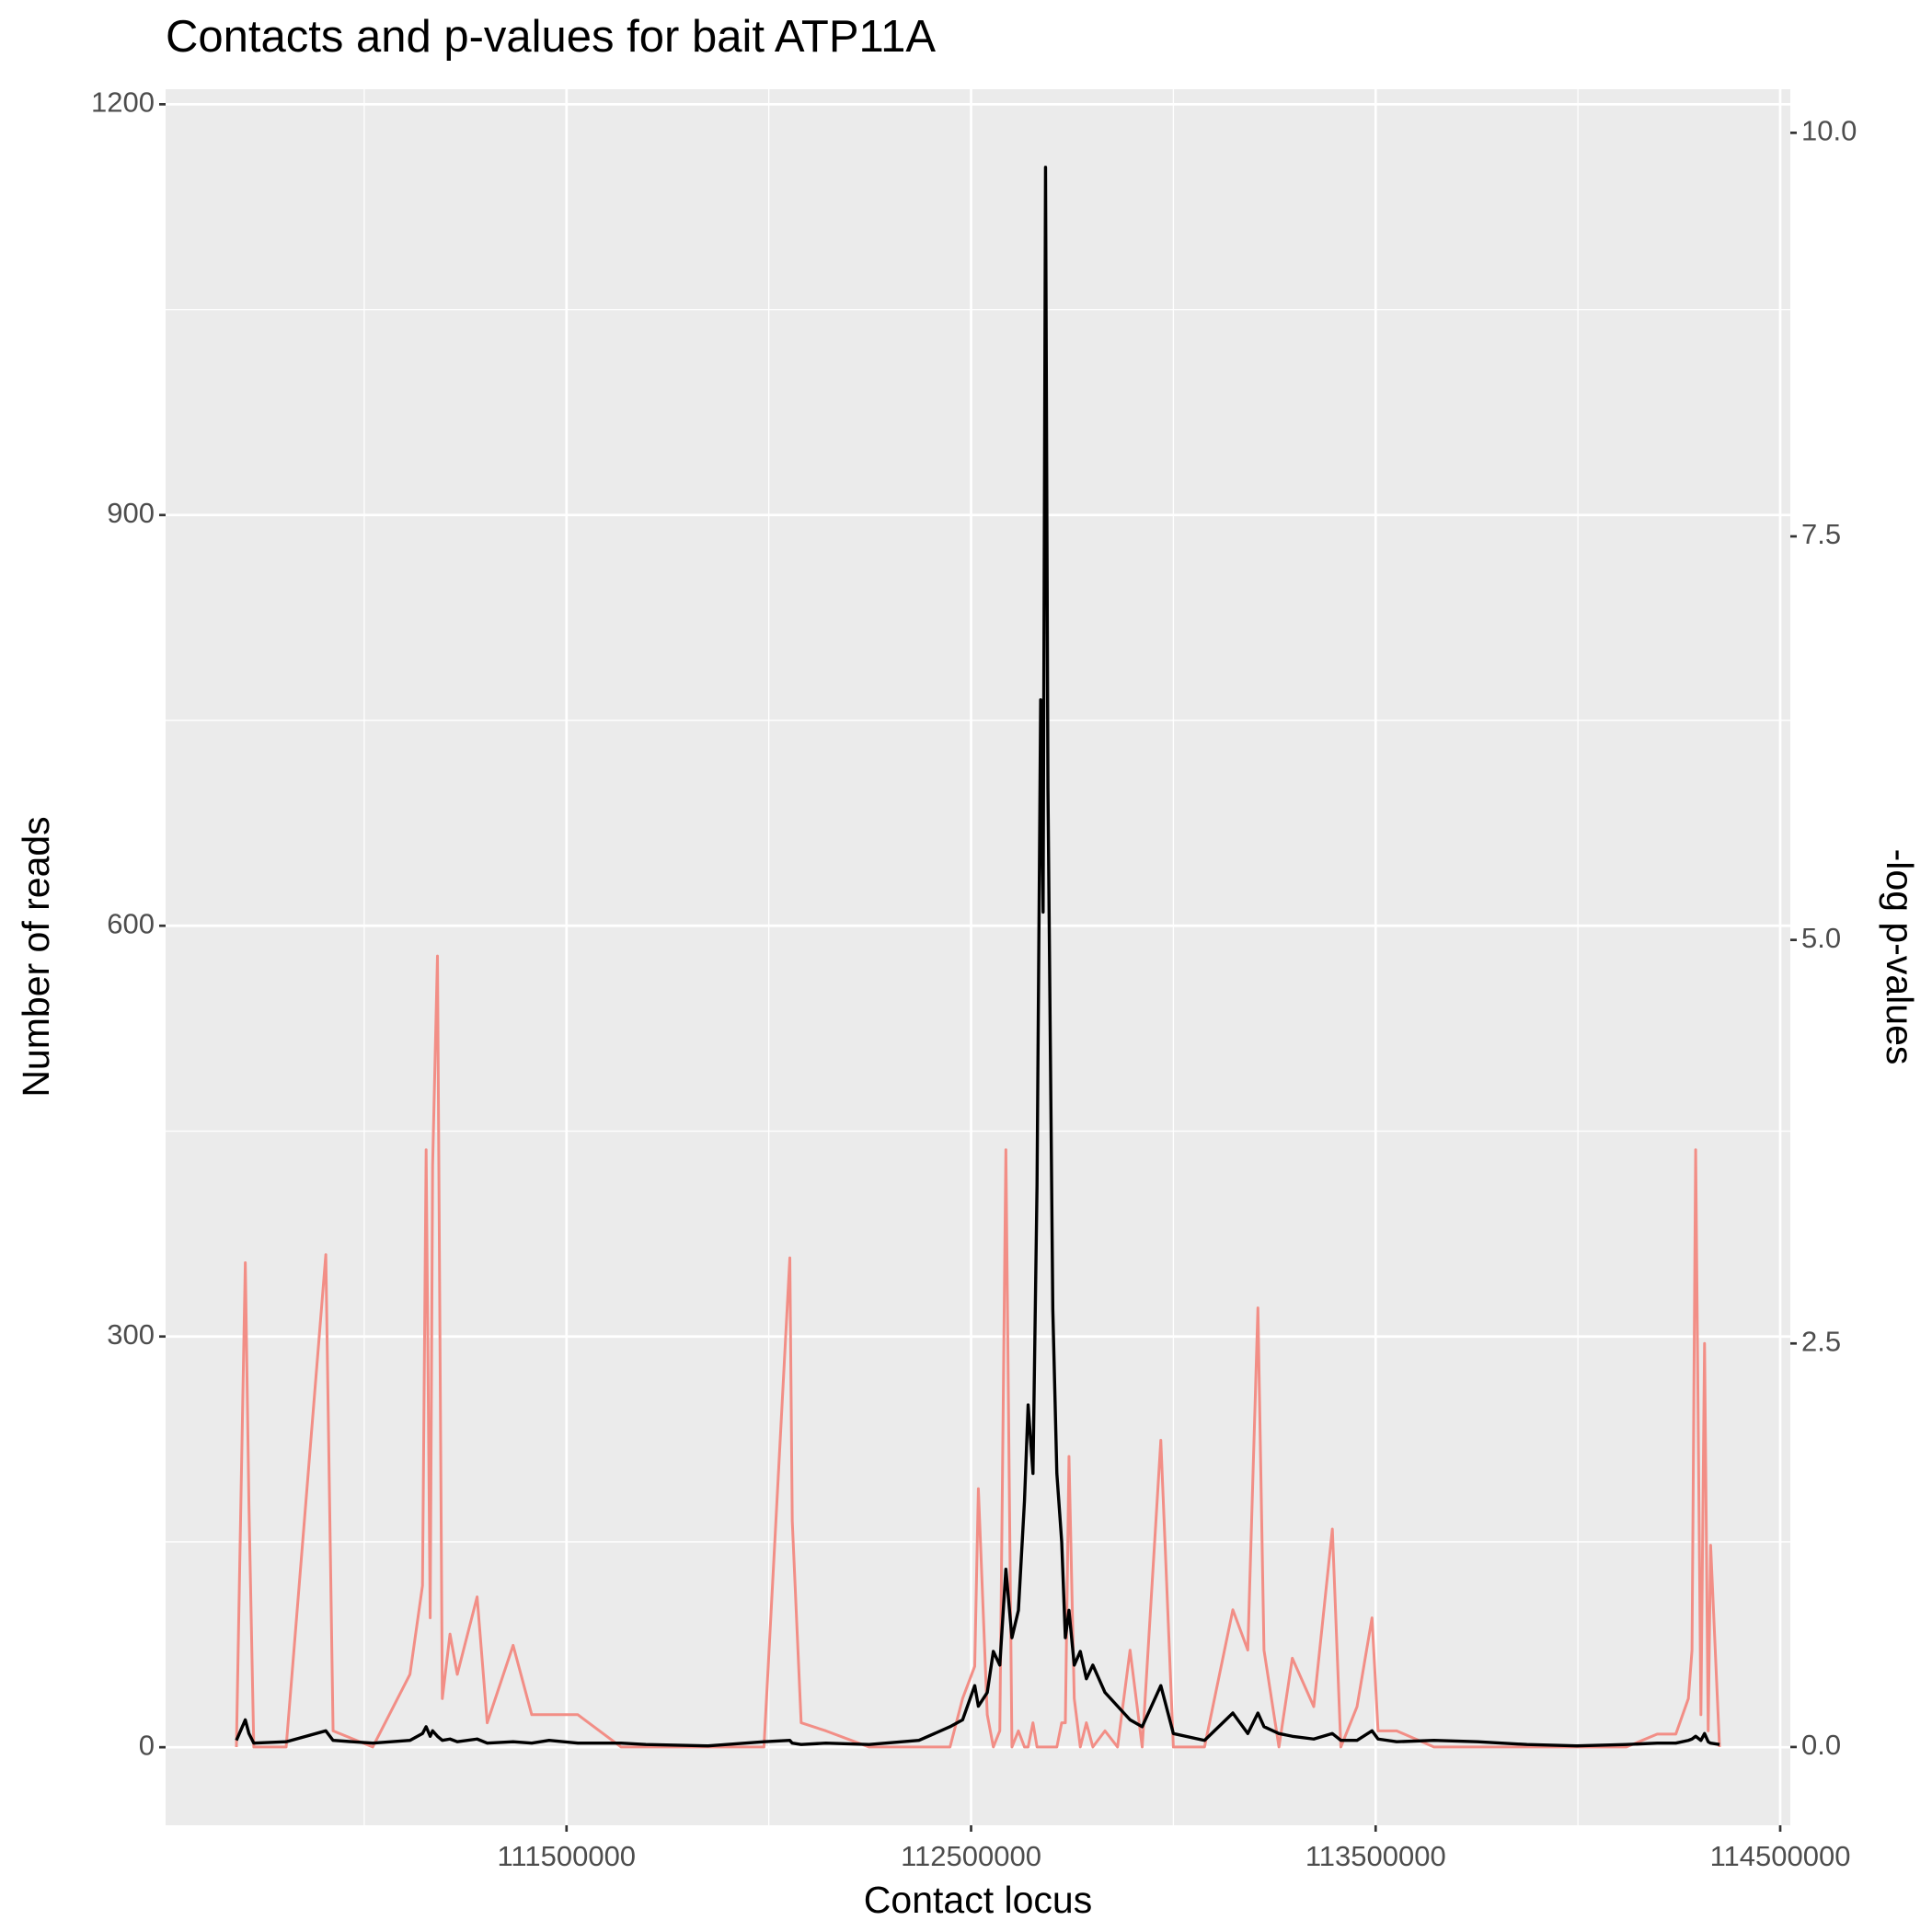 This screenshot has width=1932, height=1932. I want to click on y2-axis-title: -log p-values, so click(1900, 957).